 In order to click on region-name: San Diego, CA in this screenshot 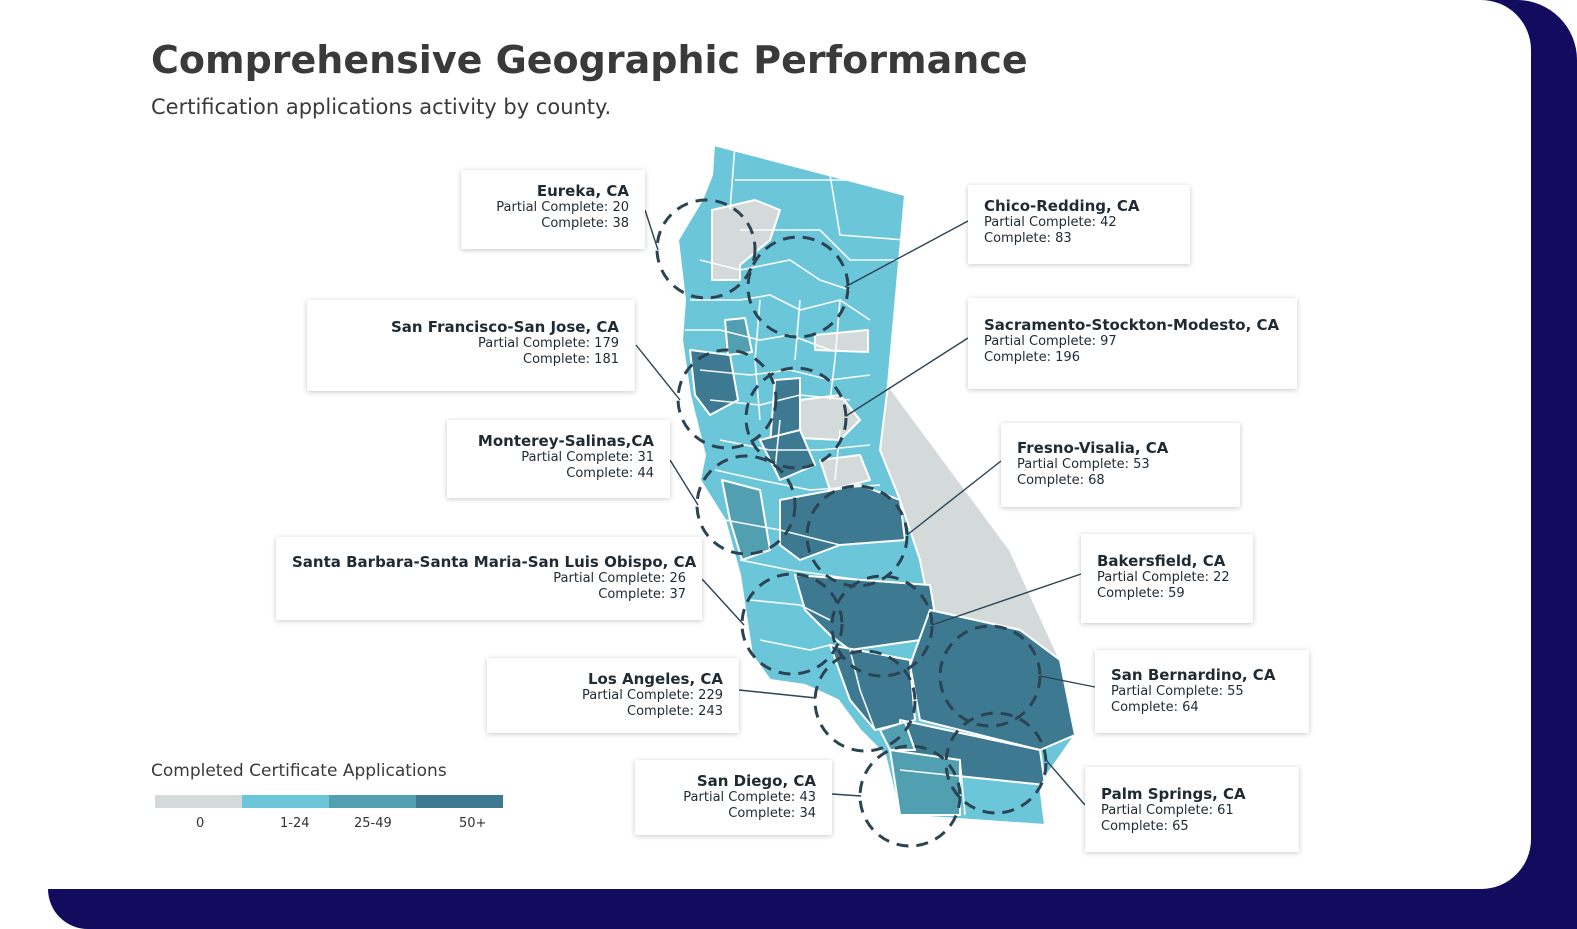, I will do `click(756, 781)`.